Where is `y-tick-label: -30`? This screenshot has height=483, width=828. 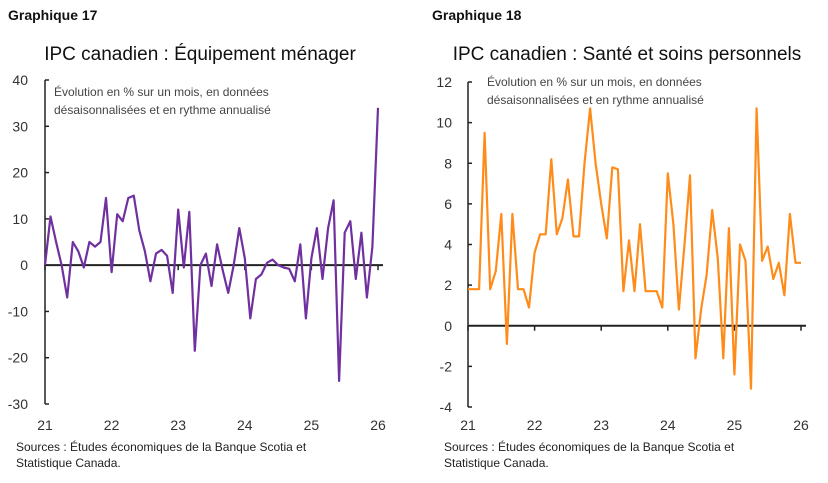 y-tick-label: -30 is located at coordinates (18, 404).